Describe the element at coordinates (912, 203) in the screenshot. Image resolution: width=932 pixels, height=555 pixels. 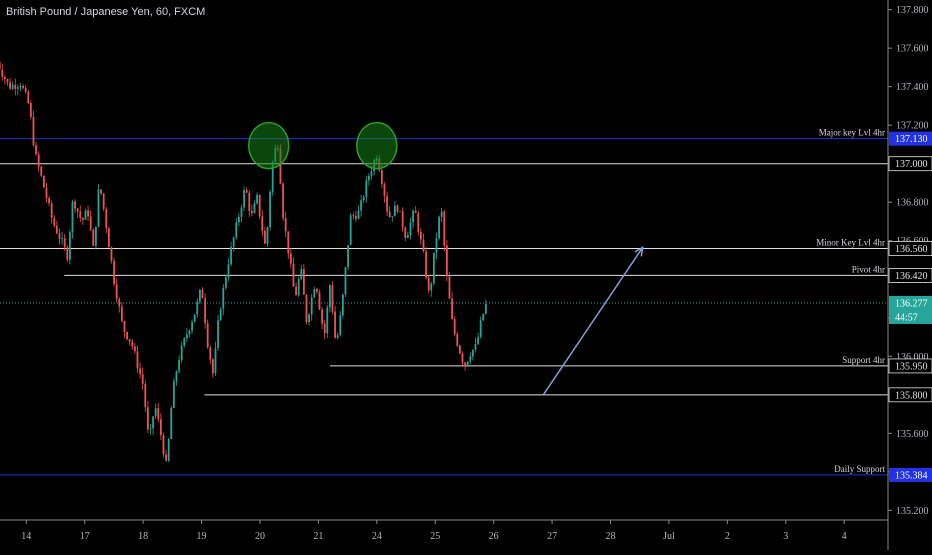
I see `y-tick-label: 136.800` at that location.